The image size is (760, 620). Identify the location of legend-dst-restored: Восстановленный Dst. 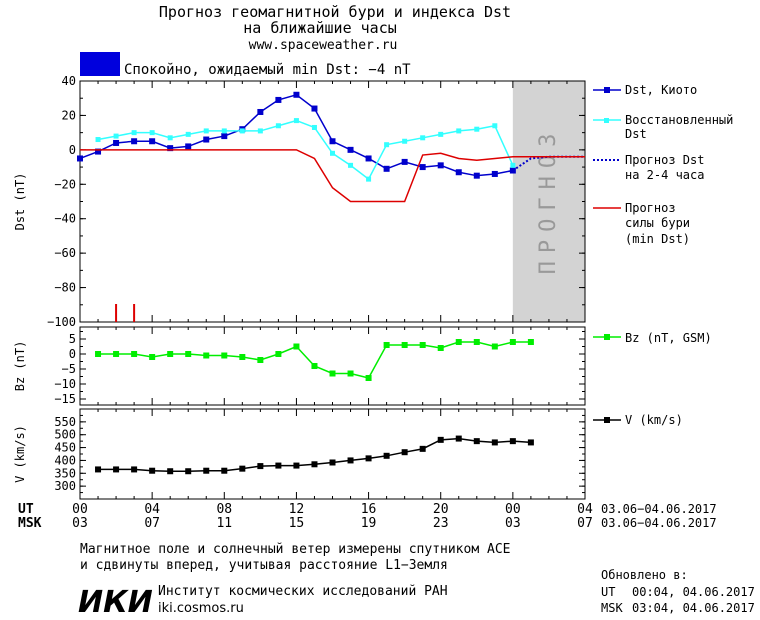
(663, 127).